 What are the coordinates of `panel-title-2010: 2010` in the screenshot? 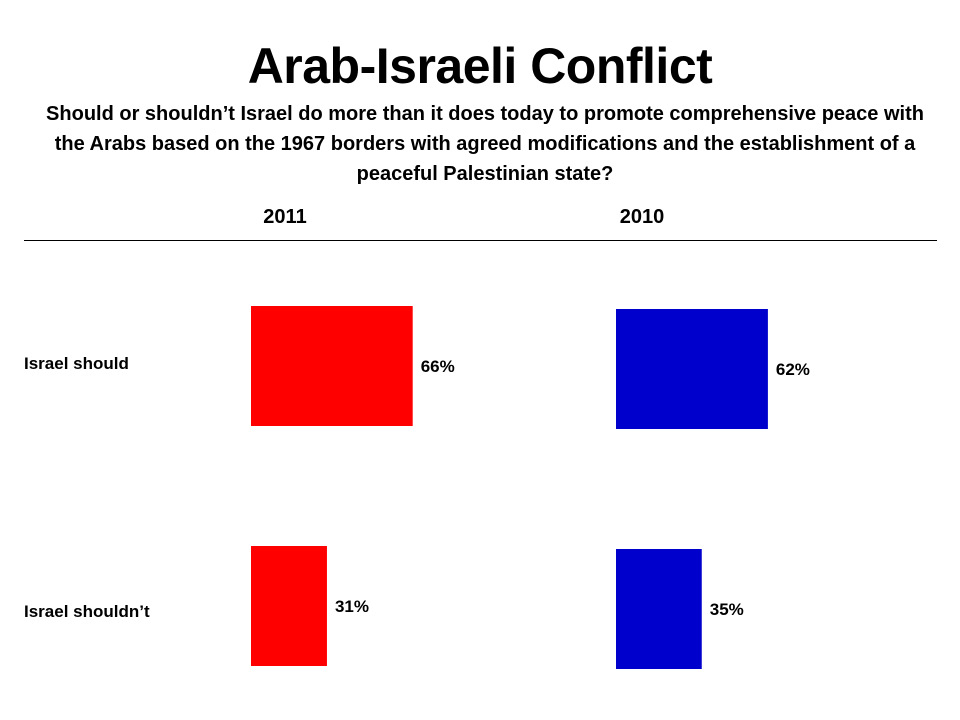 It's located at (642, 217).